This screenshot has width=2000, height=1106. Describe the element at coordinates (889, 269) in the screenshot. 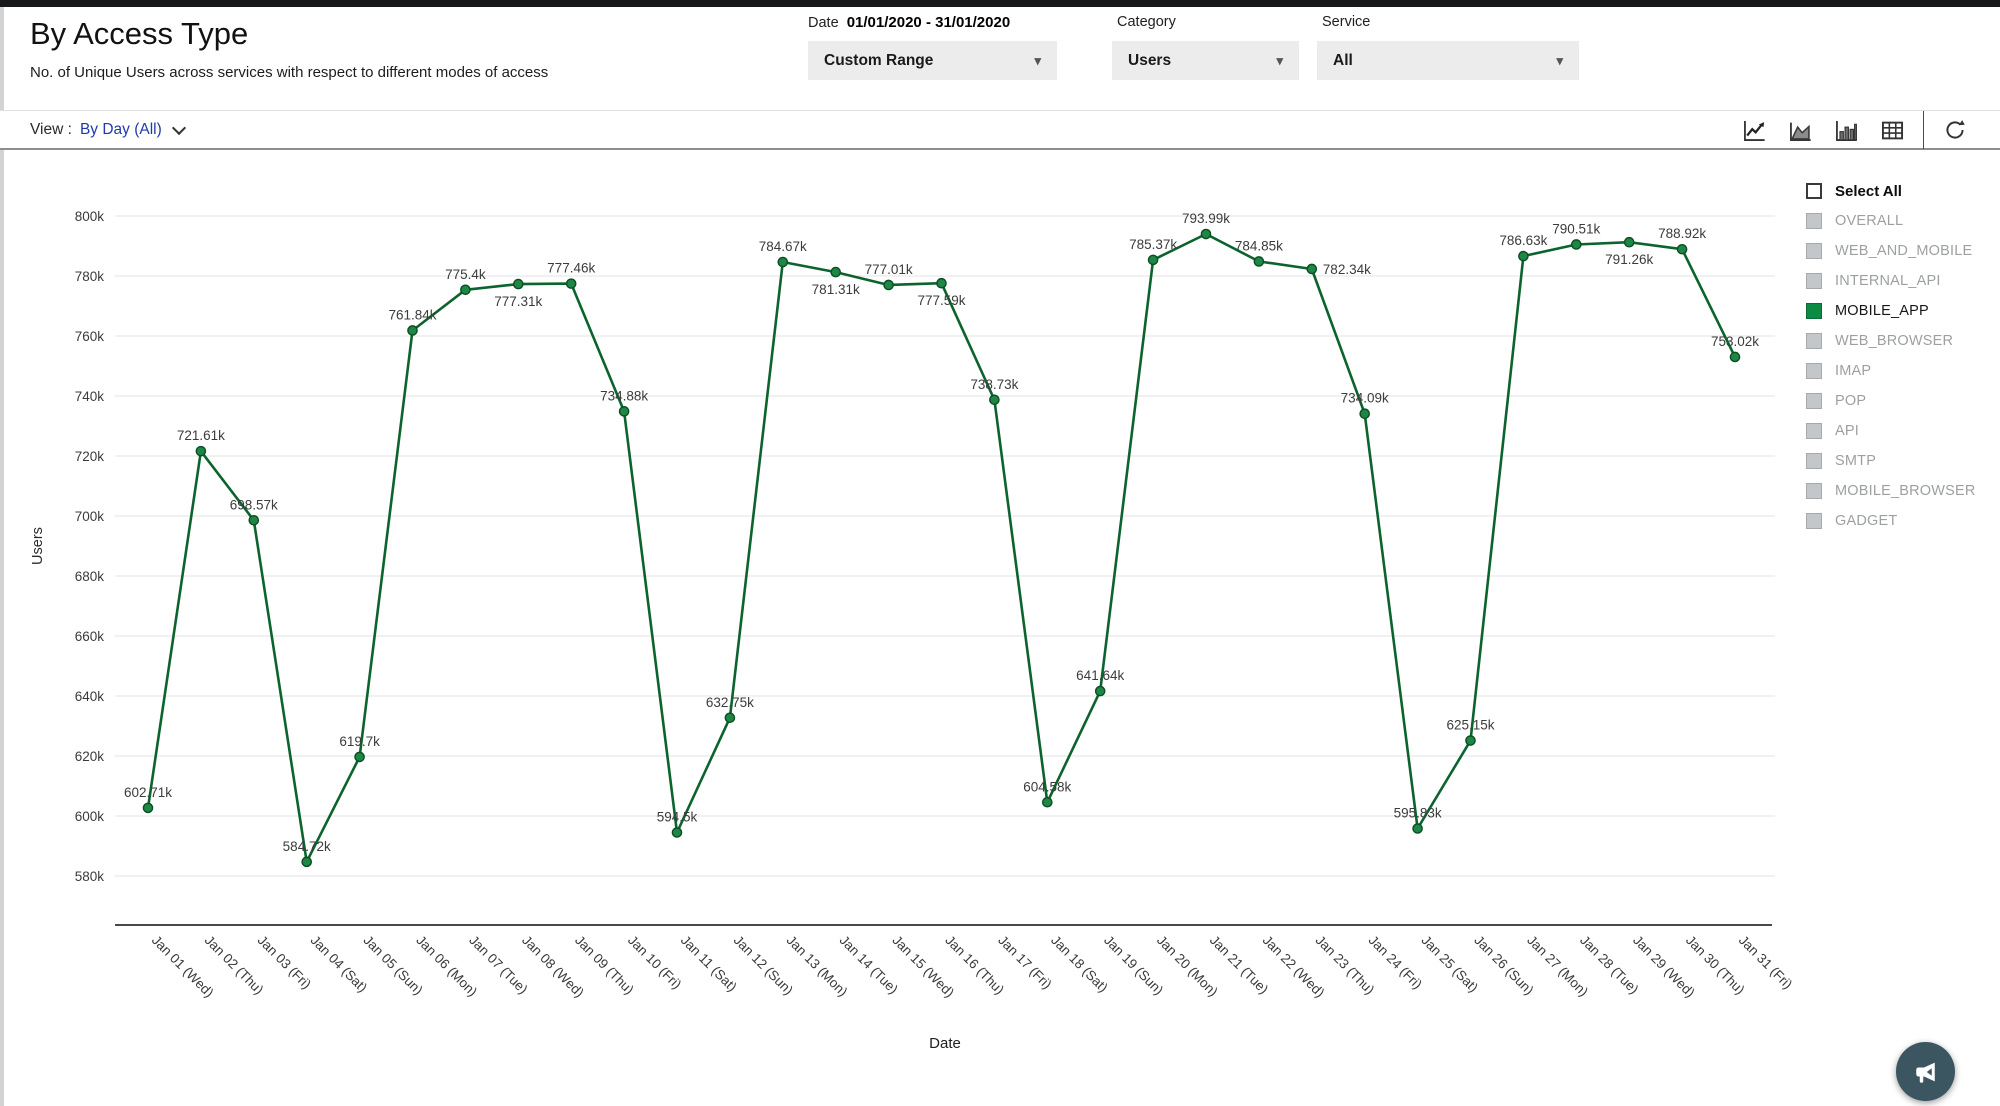

I see `point-value-label: 777.01k` at that location.